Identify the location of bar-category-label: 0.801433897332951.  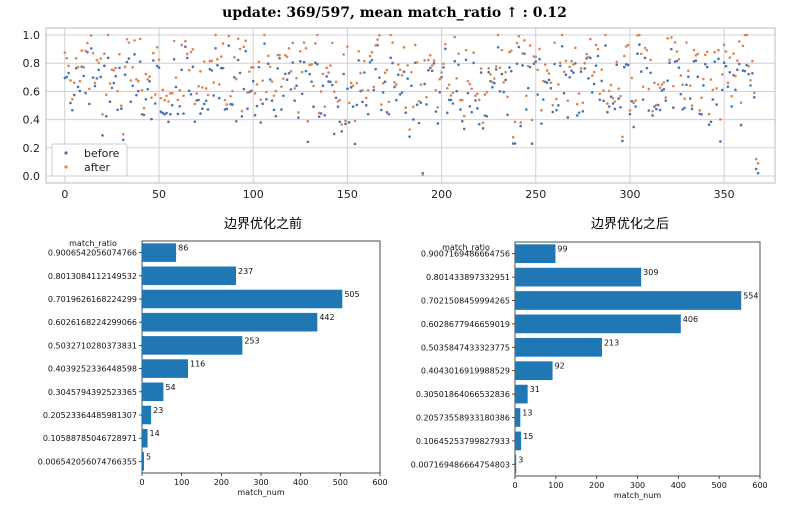
(468, 277).